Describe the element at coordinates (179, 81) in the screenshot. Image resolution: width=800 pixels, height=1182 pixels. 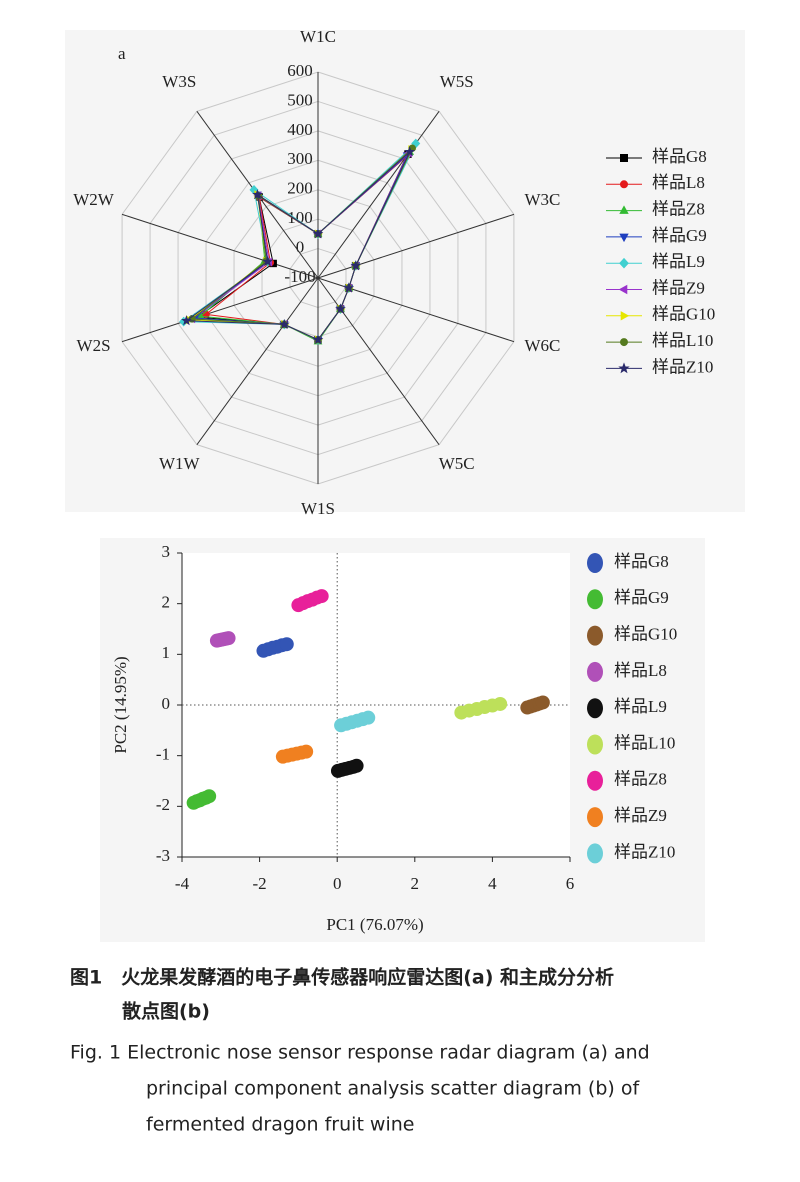
I see `axis-label: W3S` at that location.